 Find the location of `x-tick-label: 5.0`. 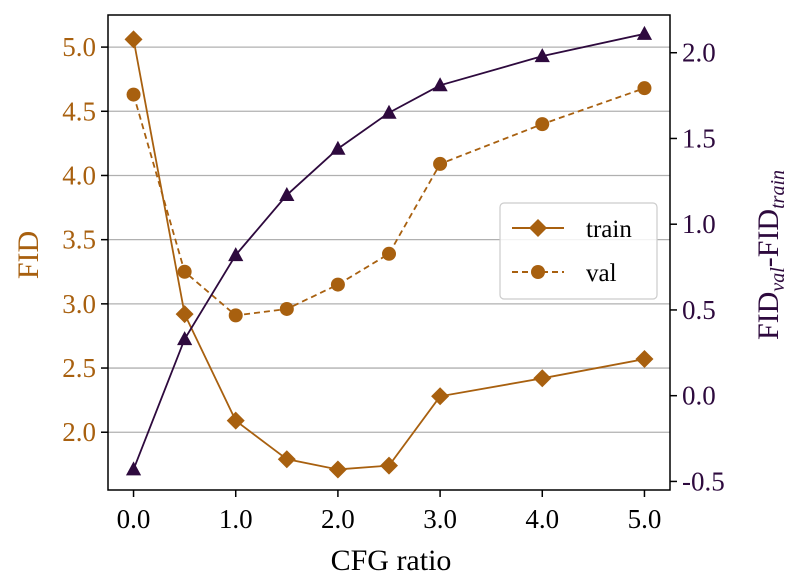

x-tick-label: 5.0 is located at coordinates (645, 519).